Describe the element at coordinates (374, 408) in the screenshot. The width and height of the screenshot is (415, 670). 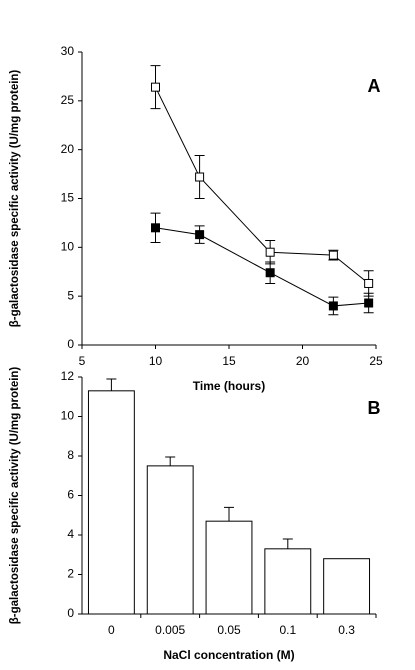
I see `panel-label: B` at that location.